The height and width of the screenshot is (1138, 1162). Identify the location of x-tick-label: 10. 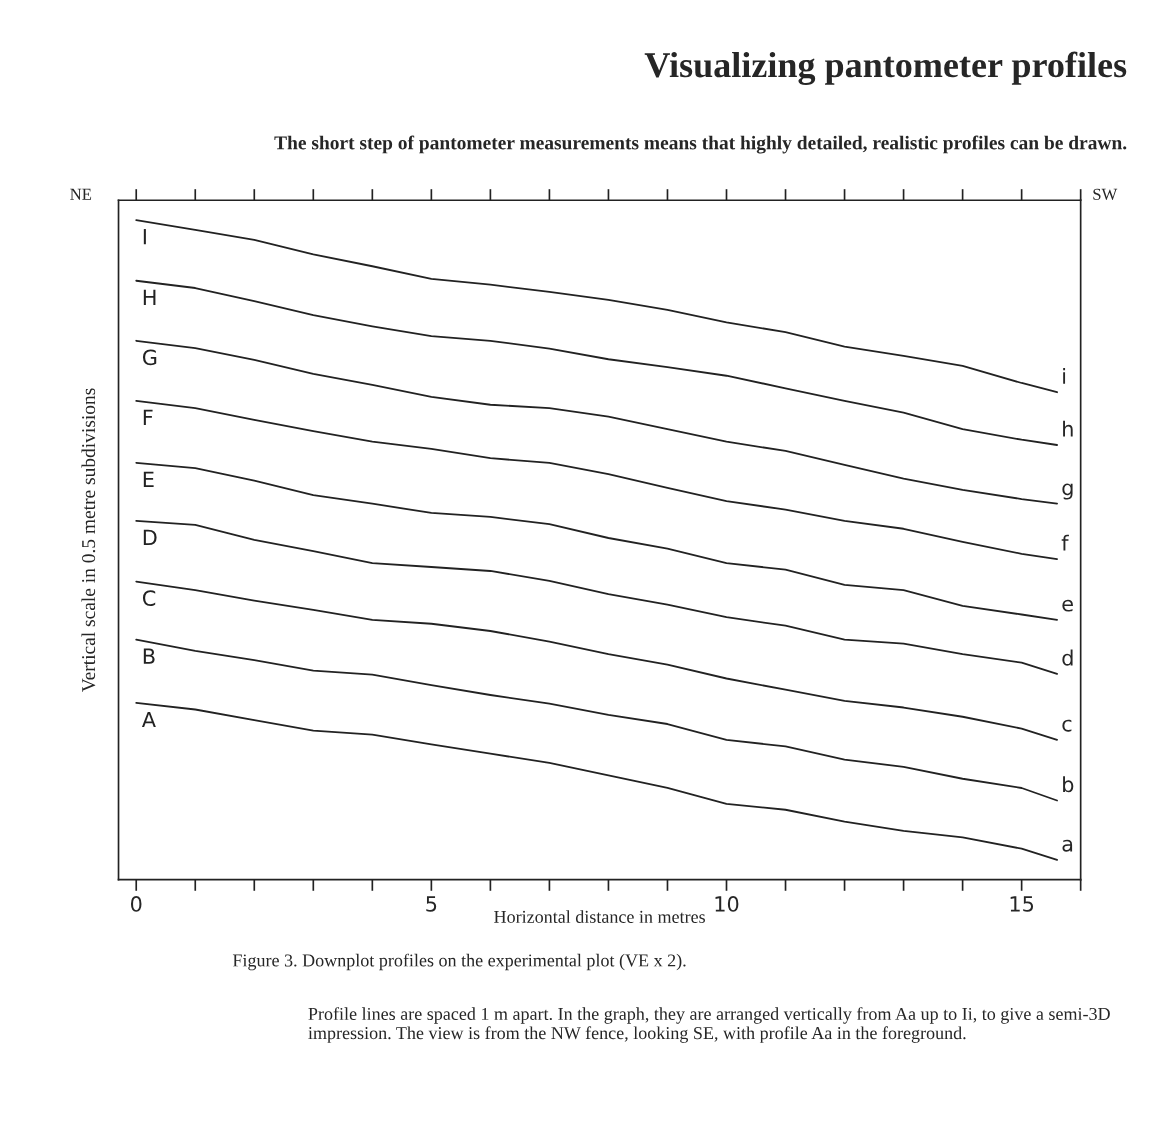
(727, 904).